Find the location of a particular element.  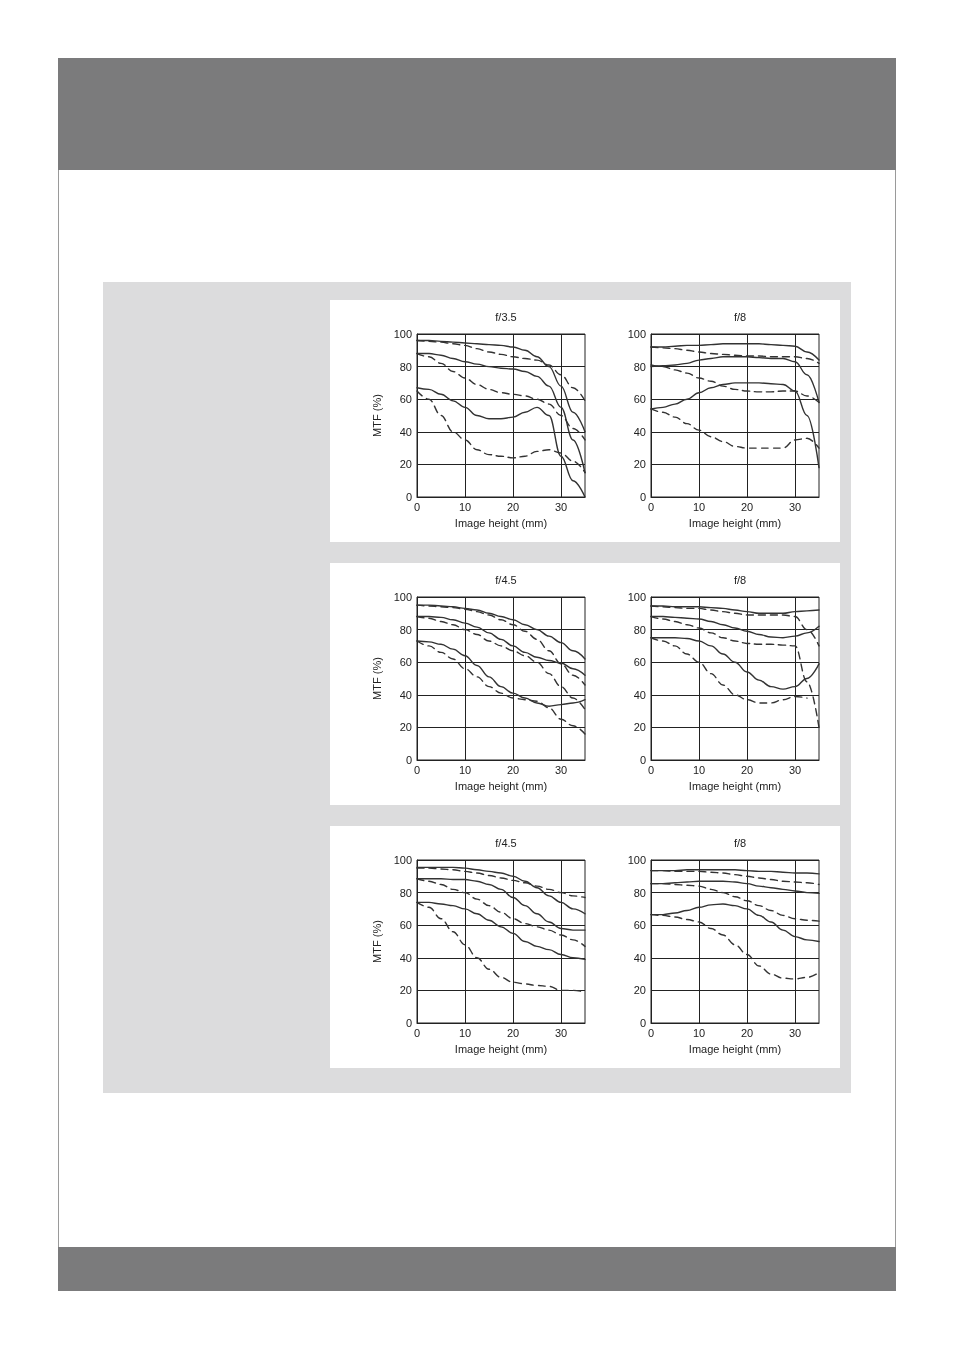

line-series is located at coordinates (501, 442).